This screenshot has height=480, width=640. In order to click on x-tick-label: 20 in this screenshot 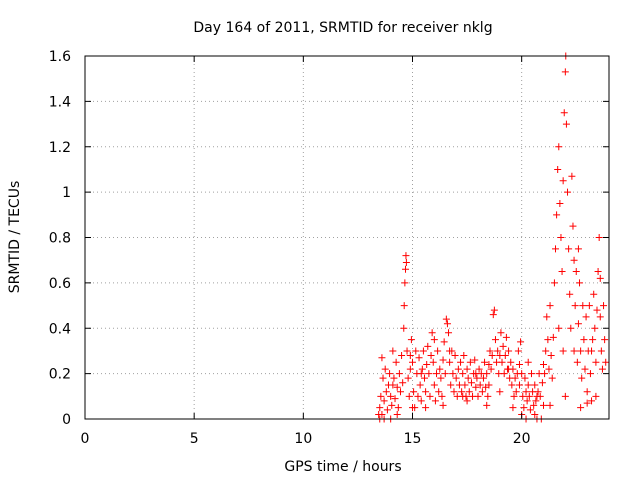, I will do `click(522, 439)`.